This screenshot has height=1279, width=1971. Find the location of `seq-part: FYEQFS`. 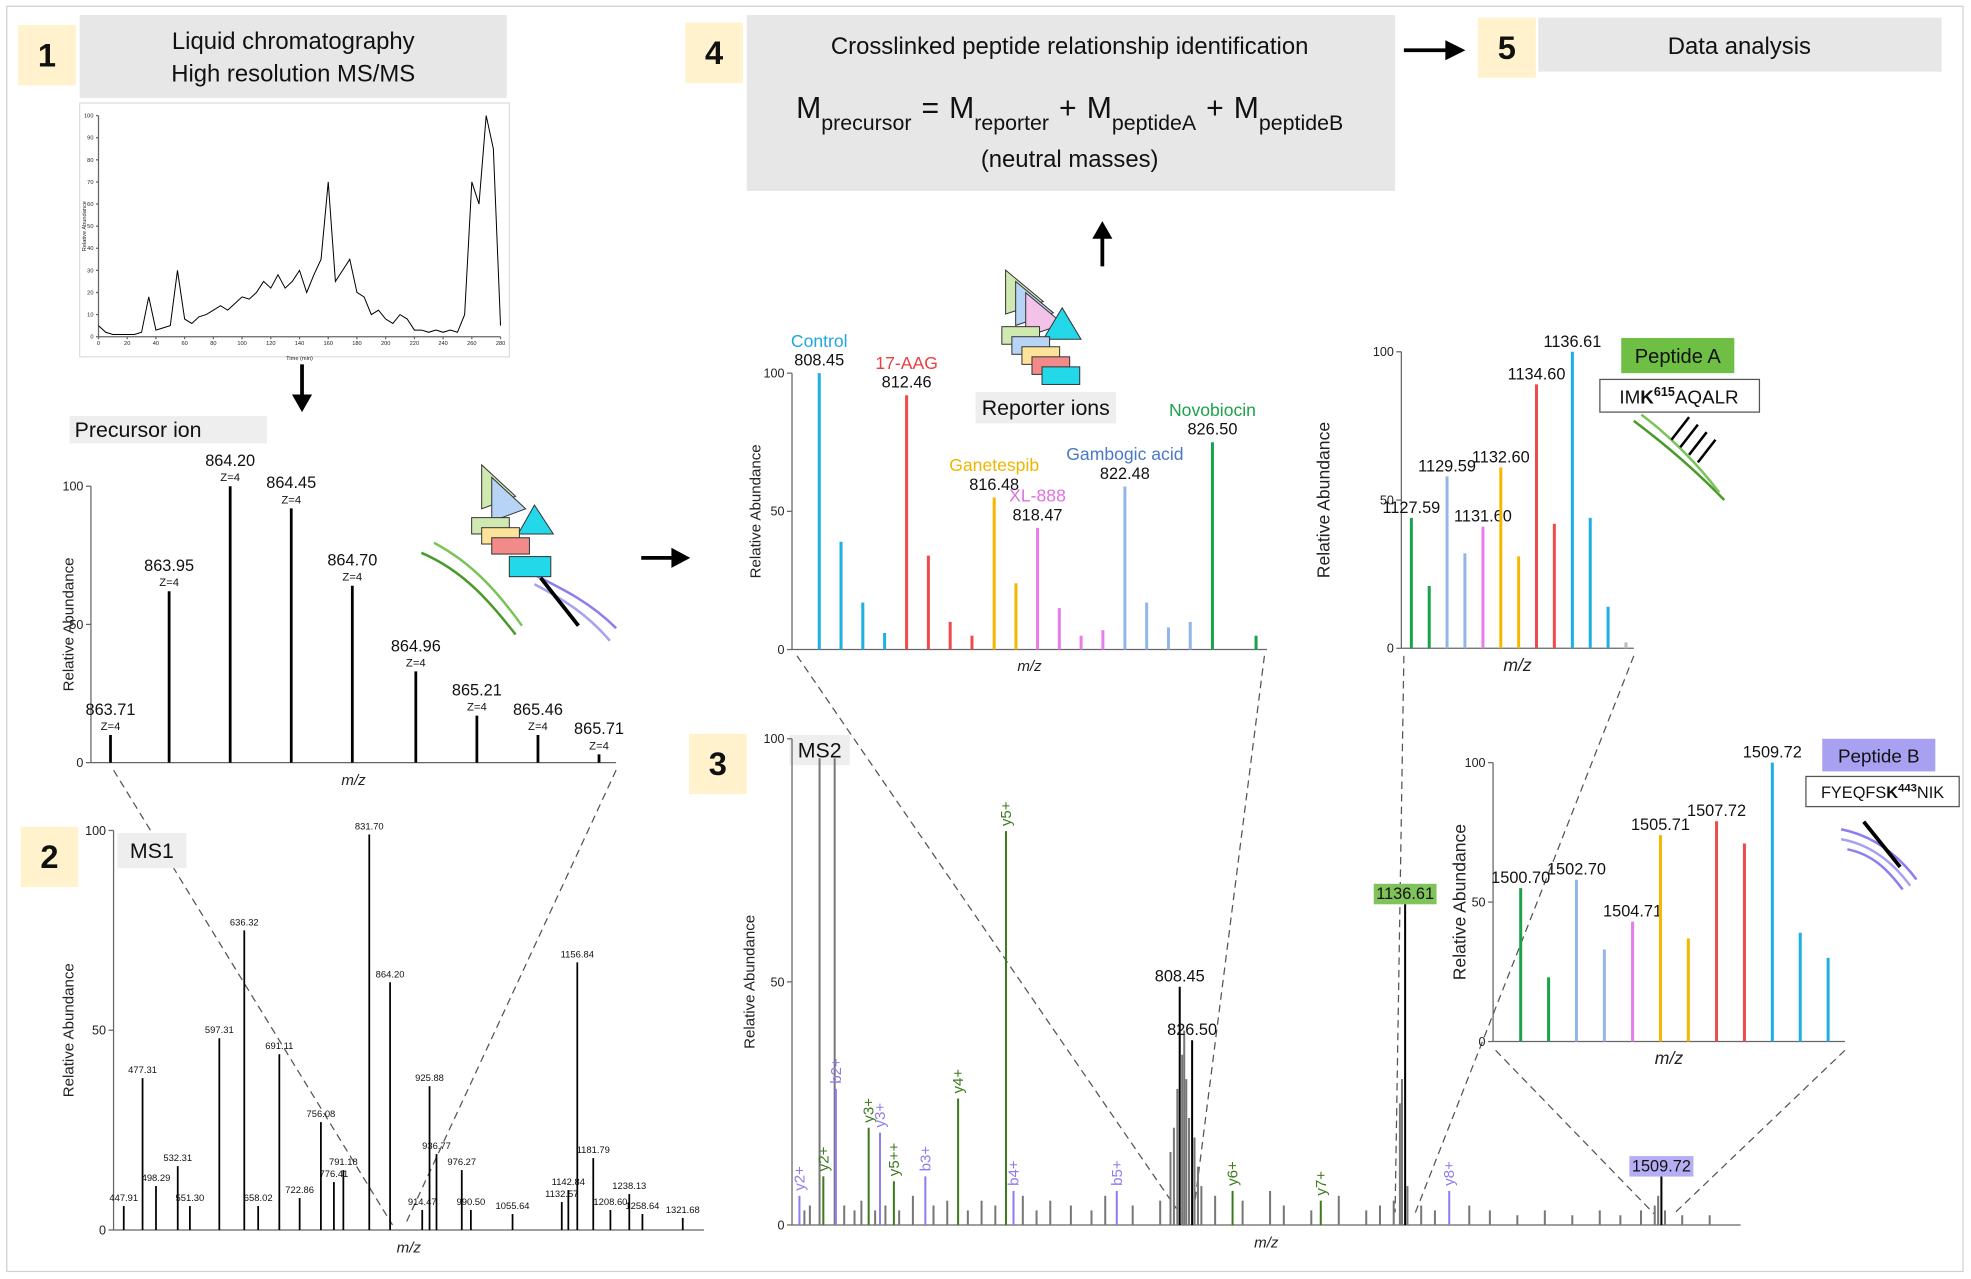

seq-part: FYEQFS is located at coordinates (1853, 793).